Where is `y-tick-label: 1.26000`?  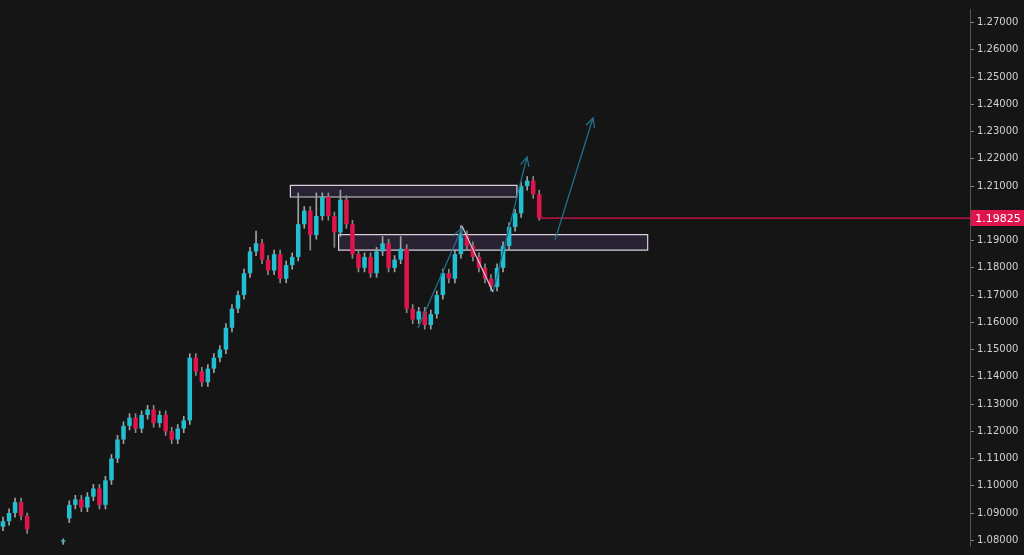 y-tick-label: 1.26000 is located at coordinates (998, 49).